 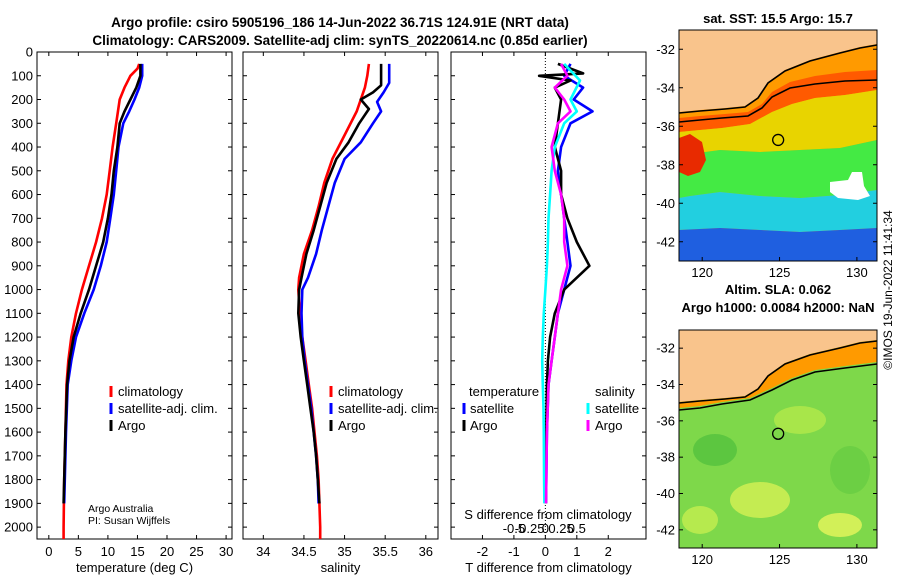 What do you see at coordinates (702, 272) in the screenshot?
I see `map-x-tick-label: 120` at bounding box center [702, 272].